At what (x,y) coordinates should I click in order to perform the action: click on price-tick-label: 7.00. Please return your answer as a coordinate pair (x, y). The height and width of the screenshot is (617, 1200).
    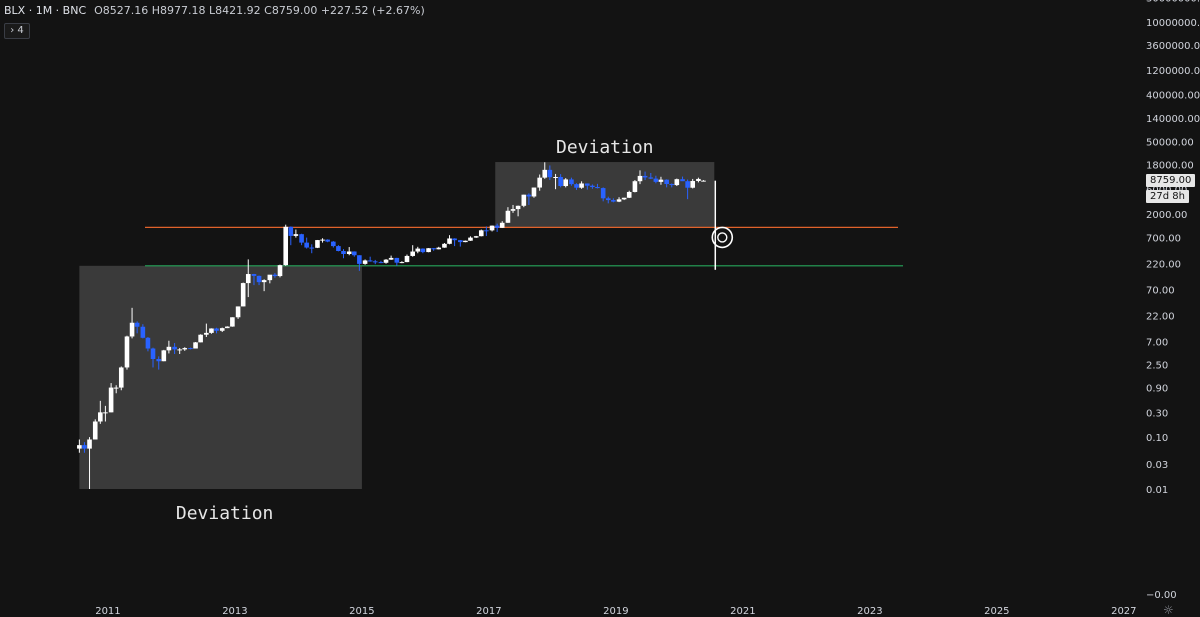
    Looking at the image, I should click on (1157, 342).